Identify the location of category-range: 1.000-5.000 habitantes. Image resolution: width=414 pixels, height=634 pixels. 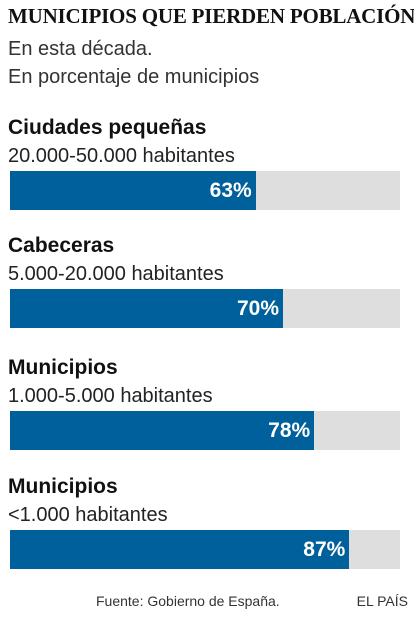
(110, 396).